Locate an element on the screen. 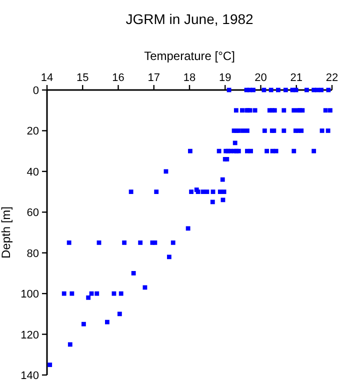 The width and height of the screenshot is (341, 384). y-tick-label: 20 is located at coordinates (32, 132).